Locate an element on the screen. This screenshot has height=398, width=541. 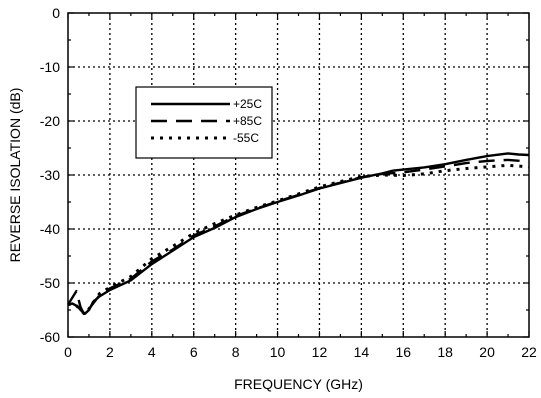
x-tick-label: 4 is located at coordinates (152, 352).